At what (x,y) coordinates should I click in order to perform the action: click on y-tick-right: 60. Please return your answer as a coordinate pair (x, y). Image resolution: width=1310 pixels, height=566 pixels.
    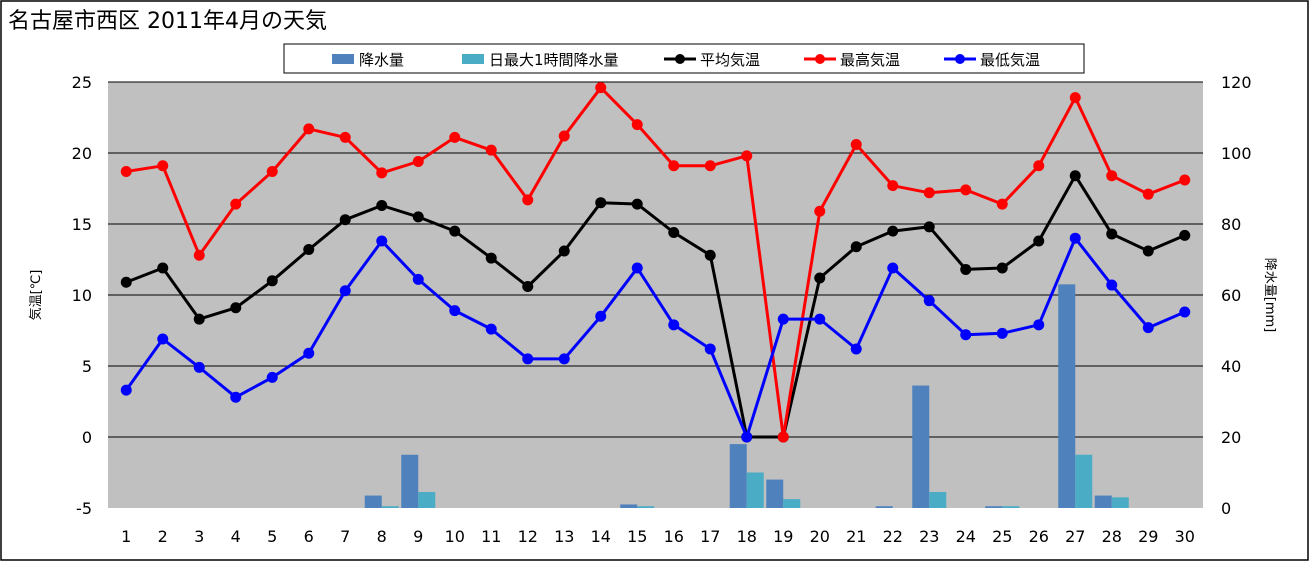
    Looking at the image, I should click on (1231, 295).